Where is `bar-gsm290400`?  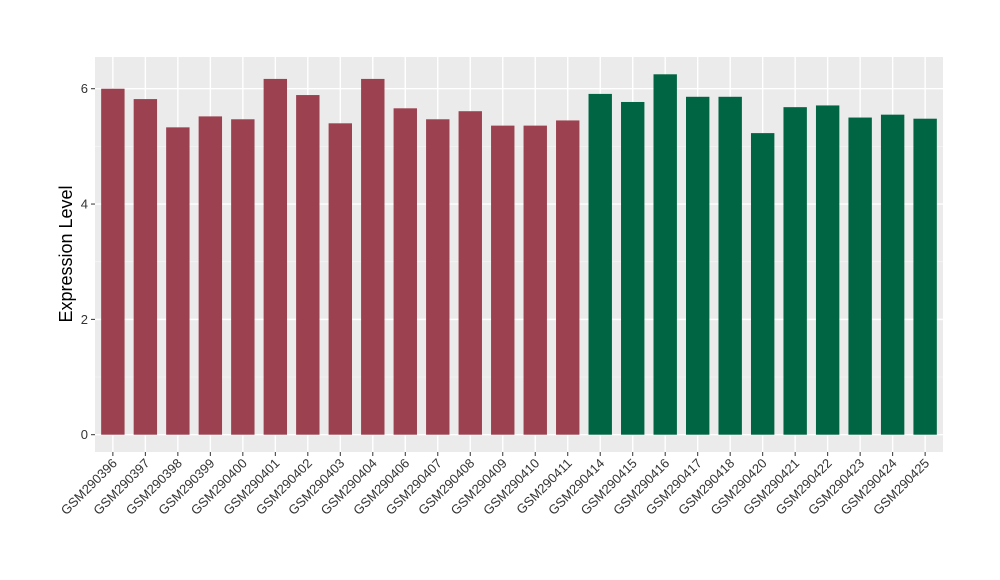 bar-gsm290400 is located at coordinates (243, 277).